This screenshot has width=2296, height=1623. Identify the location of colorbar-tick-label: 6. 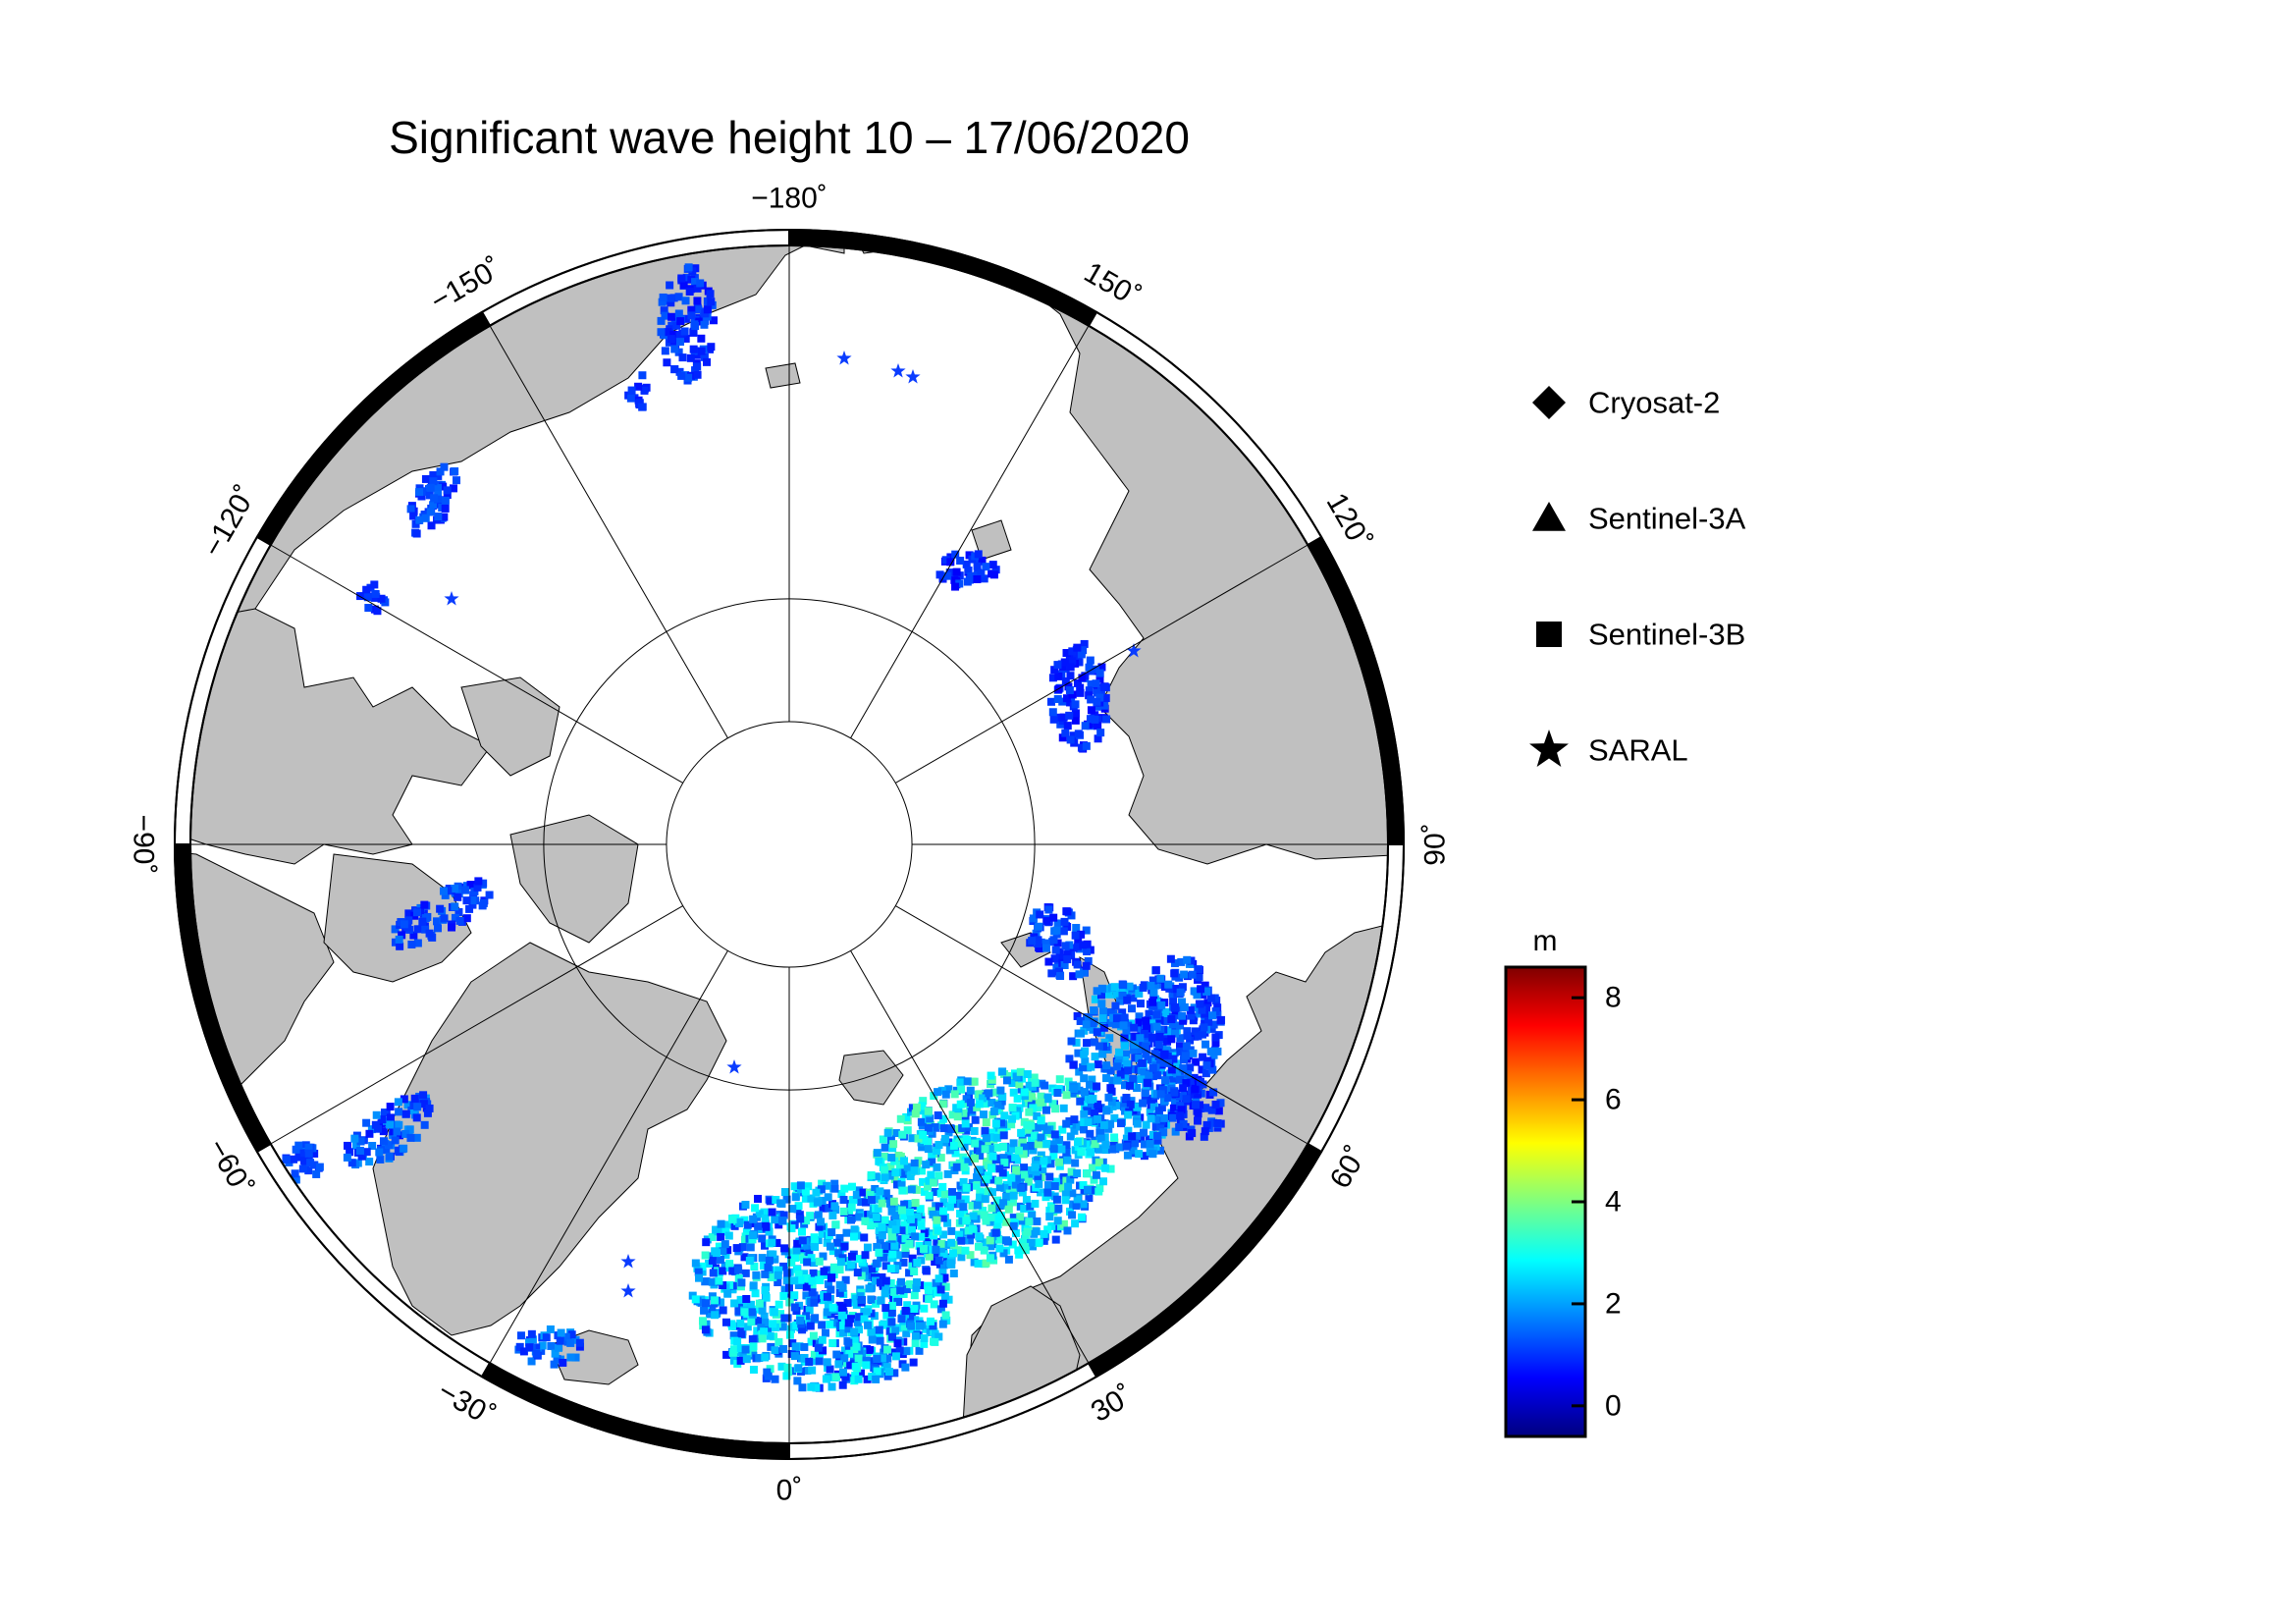
(1613, 1100).